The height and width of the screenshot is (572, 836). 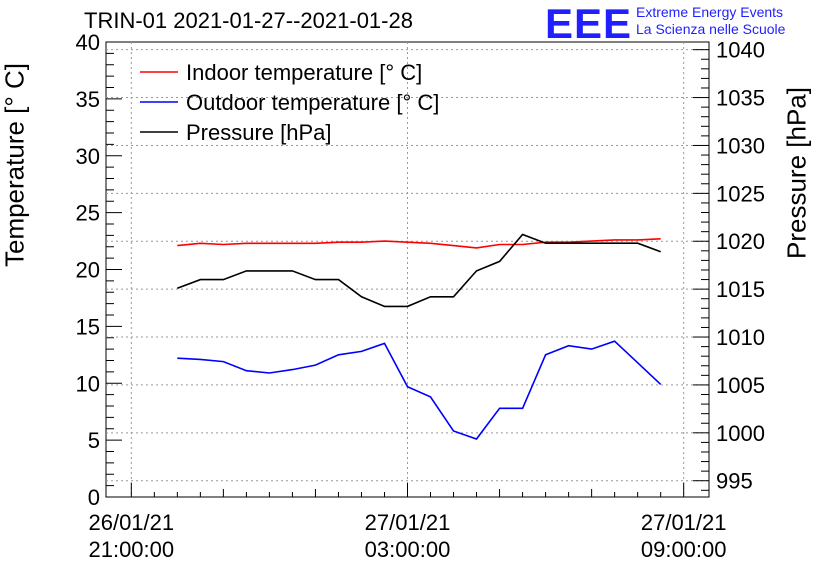 I want to click on y2-tick-label: 1035, so click(x=740, y=98).